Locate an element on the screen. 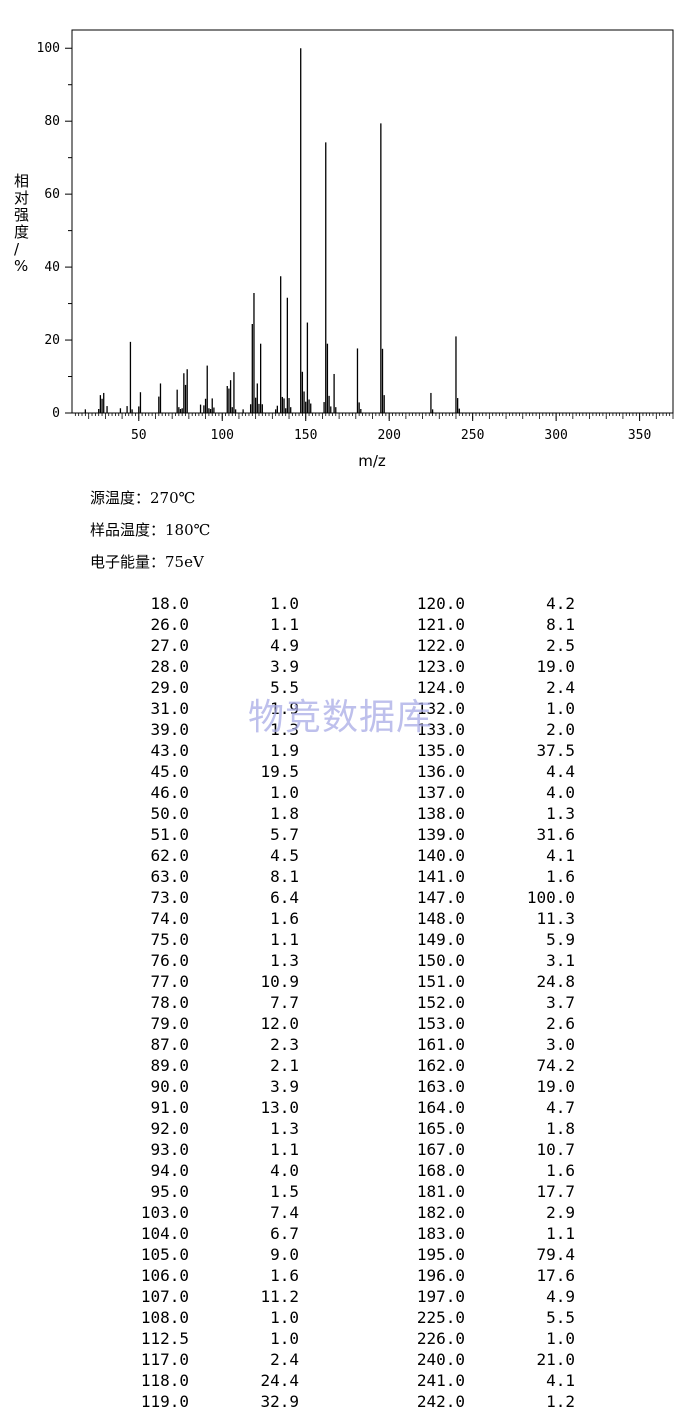 Image resolution: width=696 pixels, height=1417 pixels. table-row: 164.0 4.7 is located at coordinates (348, 1108).